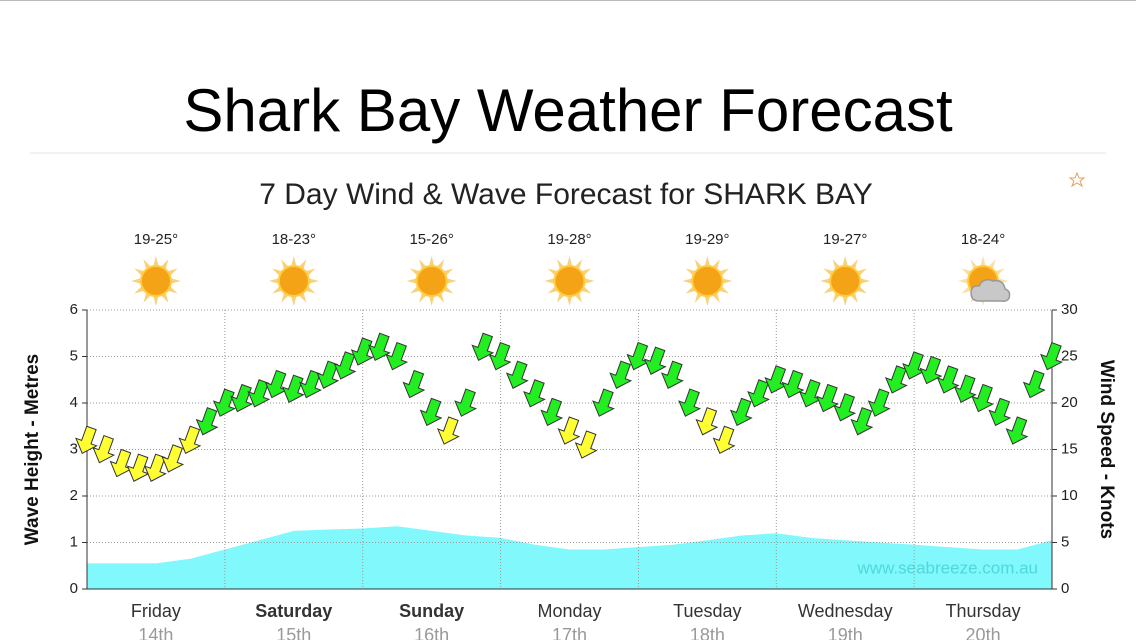 Image resolution: width=1136 pixels, height=640 pixels. Describe the element at coordinates (1069, 402) in the screenshot. I see `y2-tick-label: 20` at that location.